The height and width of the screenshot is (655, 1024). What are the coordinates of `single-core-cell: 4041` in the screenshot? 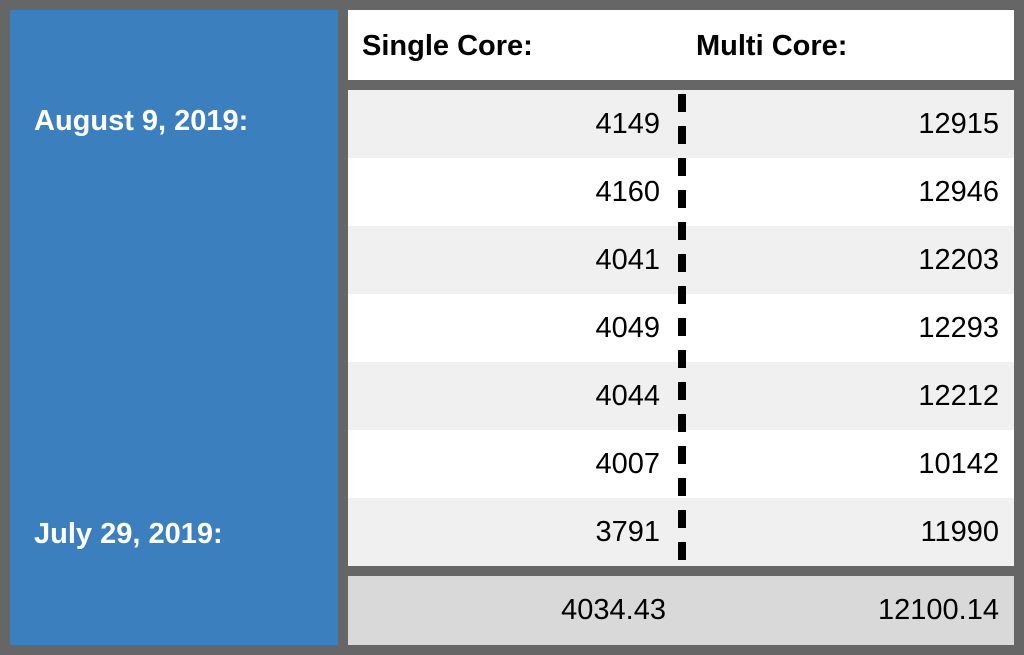 It's located at (627, 260).